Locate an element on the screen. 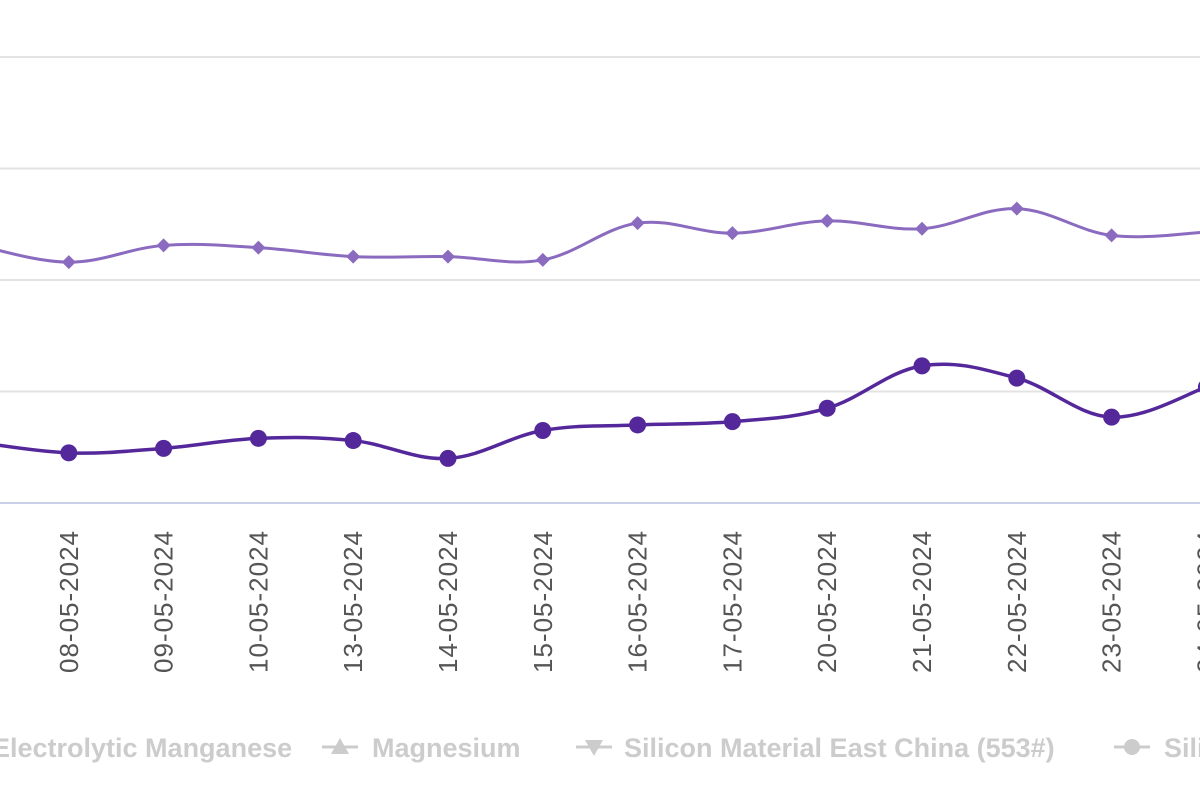  x-tick-label: 09-05-2024 is located at coordinates (164, 601).